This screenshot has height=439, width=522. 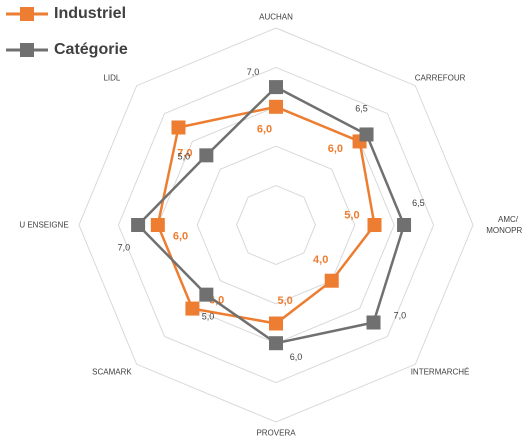 I want to click on legend-label: Catégorie, so click(x=91, y=49).